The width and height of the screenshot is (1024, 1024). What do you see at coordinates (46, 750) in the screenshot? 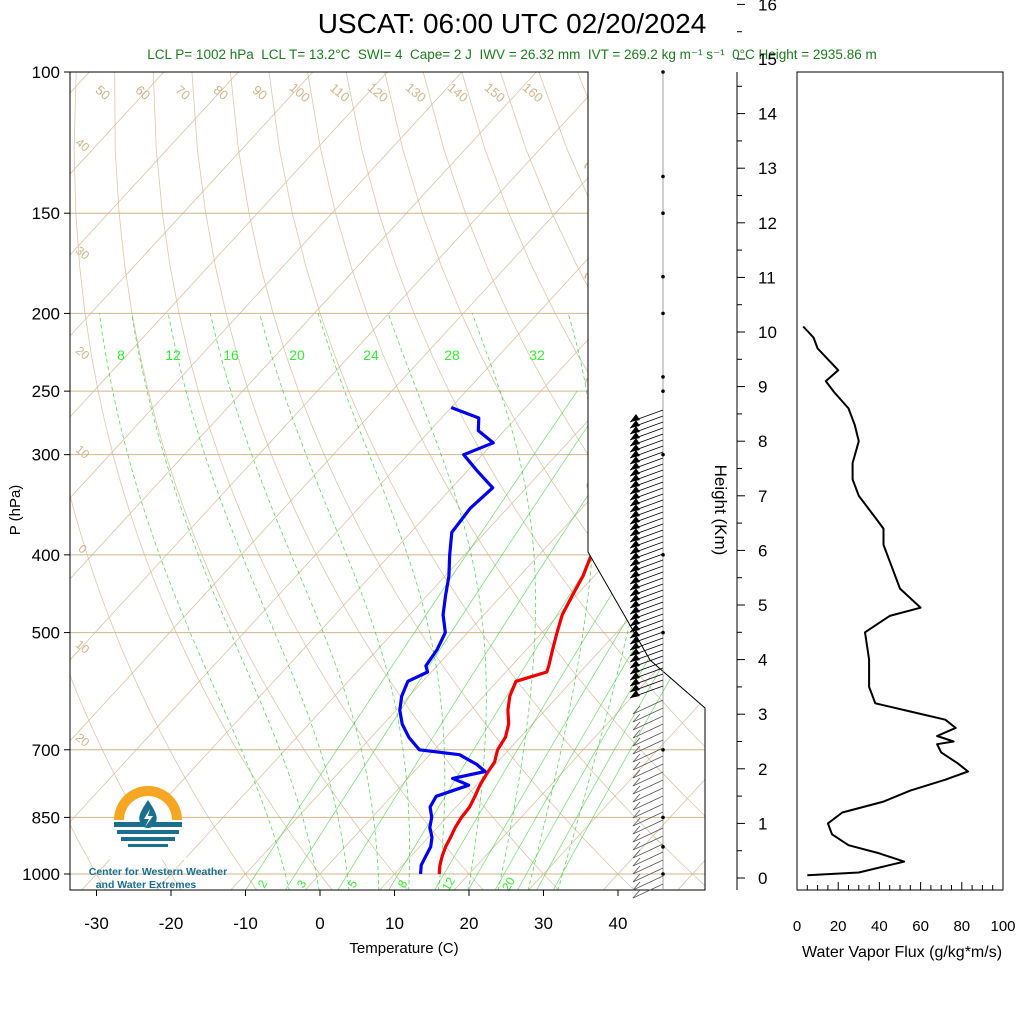
I see `y-tick-label: 700` at bounding box center [46, 750].